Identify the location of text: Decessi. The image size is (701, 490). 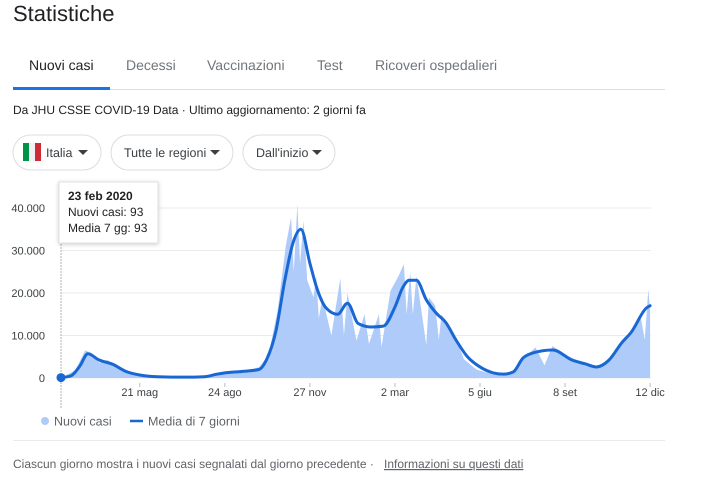
(151, 65).